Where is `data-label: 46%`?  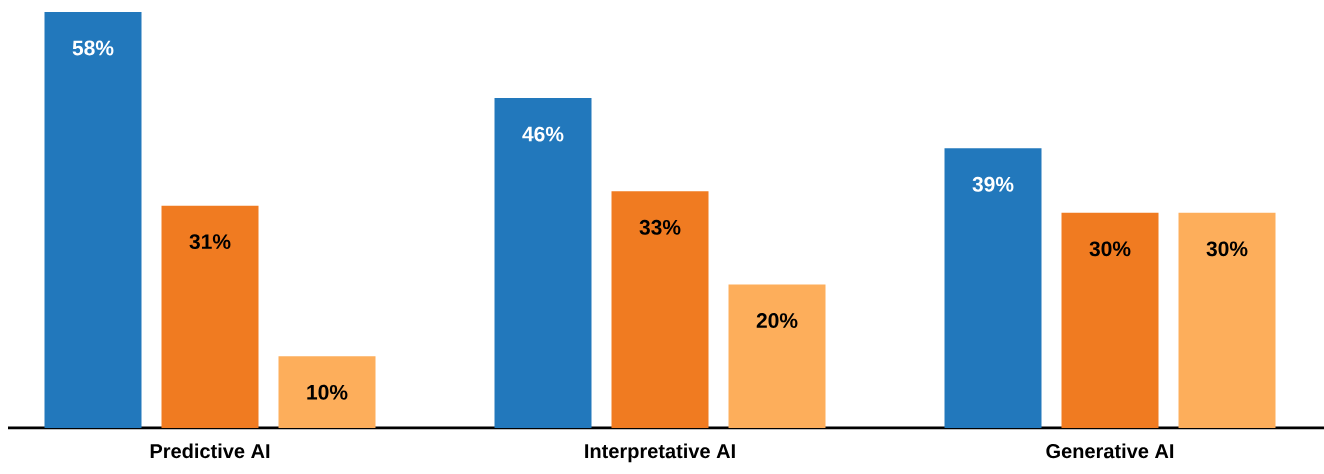 data-label: 46% is located at coordinates (543, 134).